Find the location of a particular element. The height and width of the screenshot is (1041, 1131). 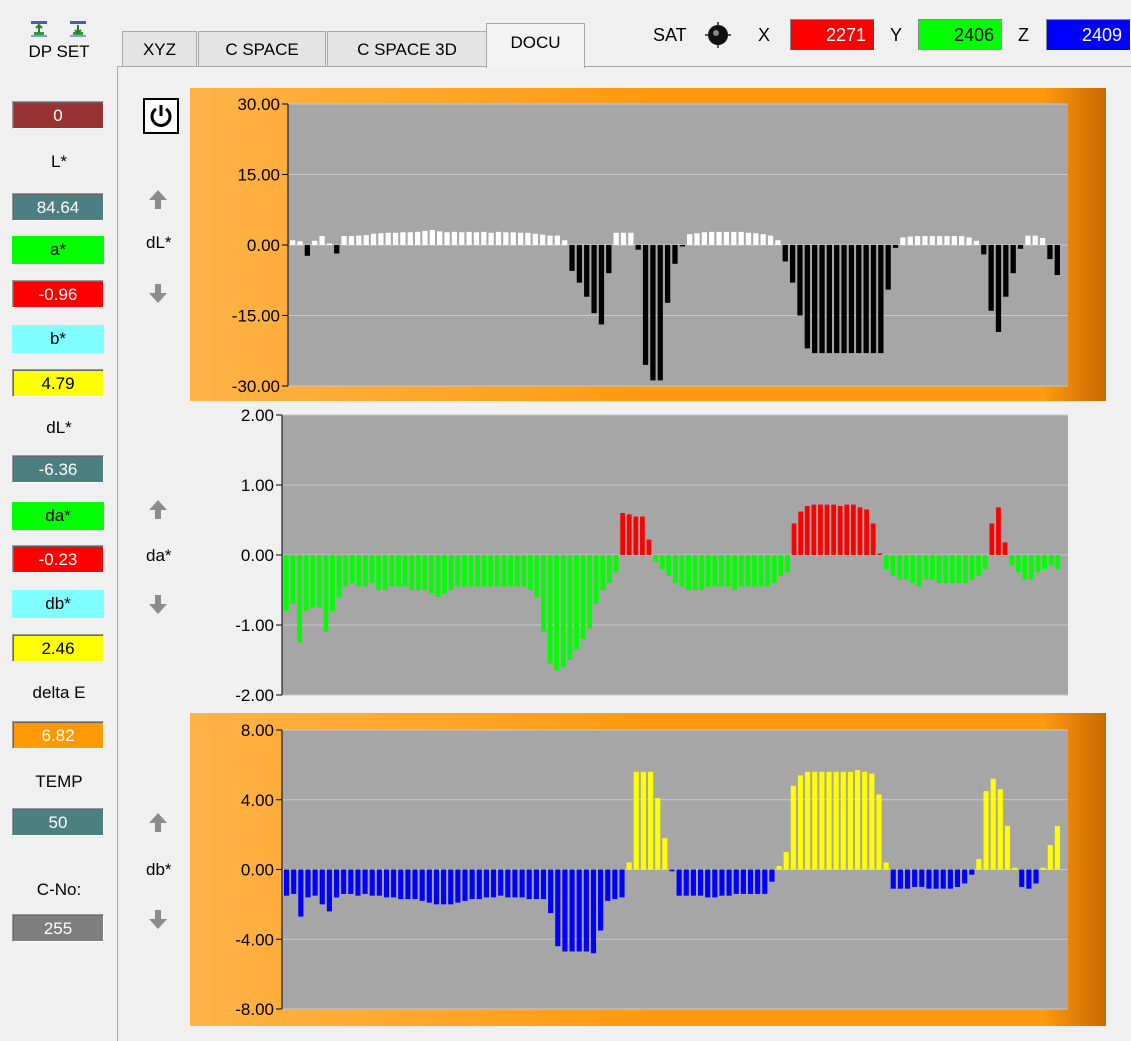

da-tick-label: -1.00 is located at coordinates (254, 625).